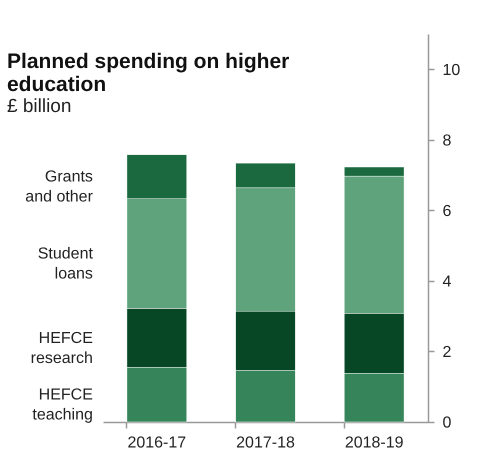  What do you see at coordinates (61, 348) in the screenshot?
I see `text: HEFCE research` at bounding box center [61, 348].